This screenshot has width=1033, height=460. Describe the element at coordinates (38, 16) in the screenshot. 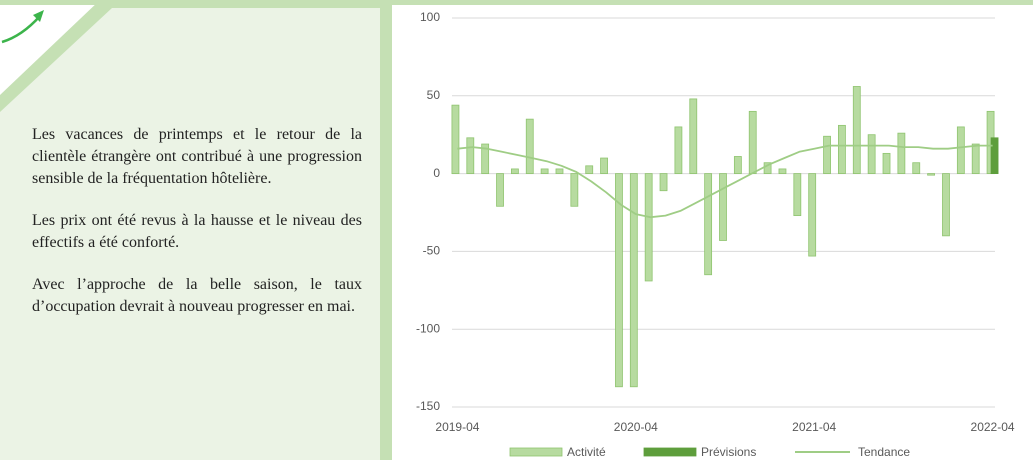

I see `arrow-head` at that location.